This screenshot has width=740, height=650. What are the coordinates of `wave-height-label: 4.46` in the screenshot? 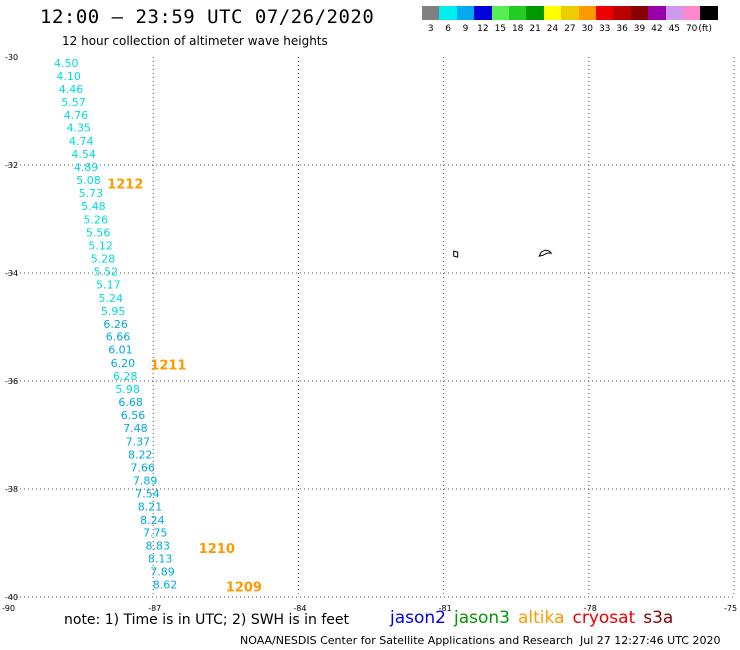 It's located at (71, 89).